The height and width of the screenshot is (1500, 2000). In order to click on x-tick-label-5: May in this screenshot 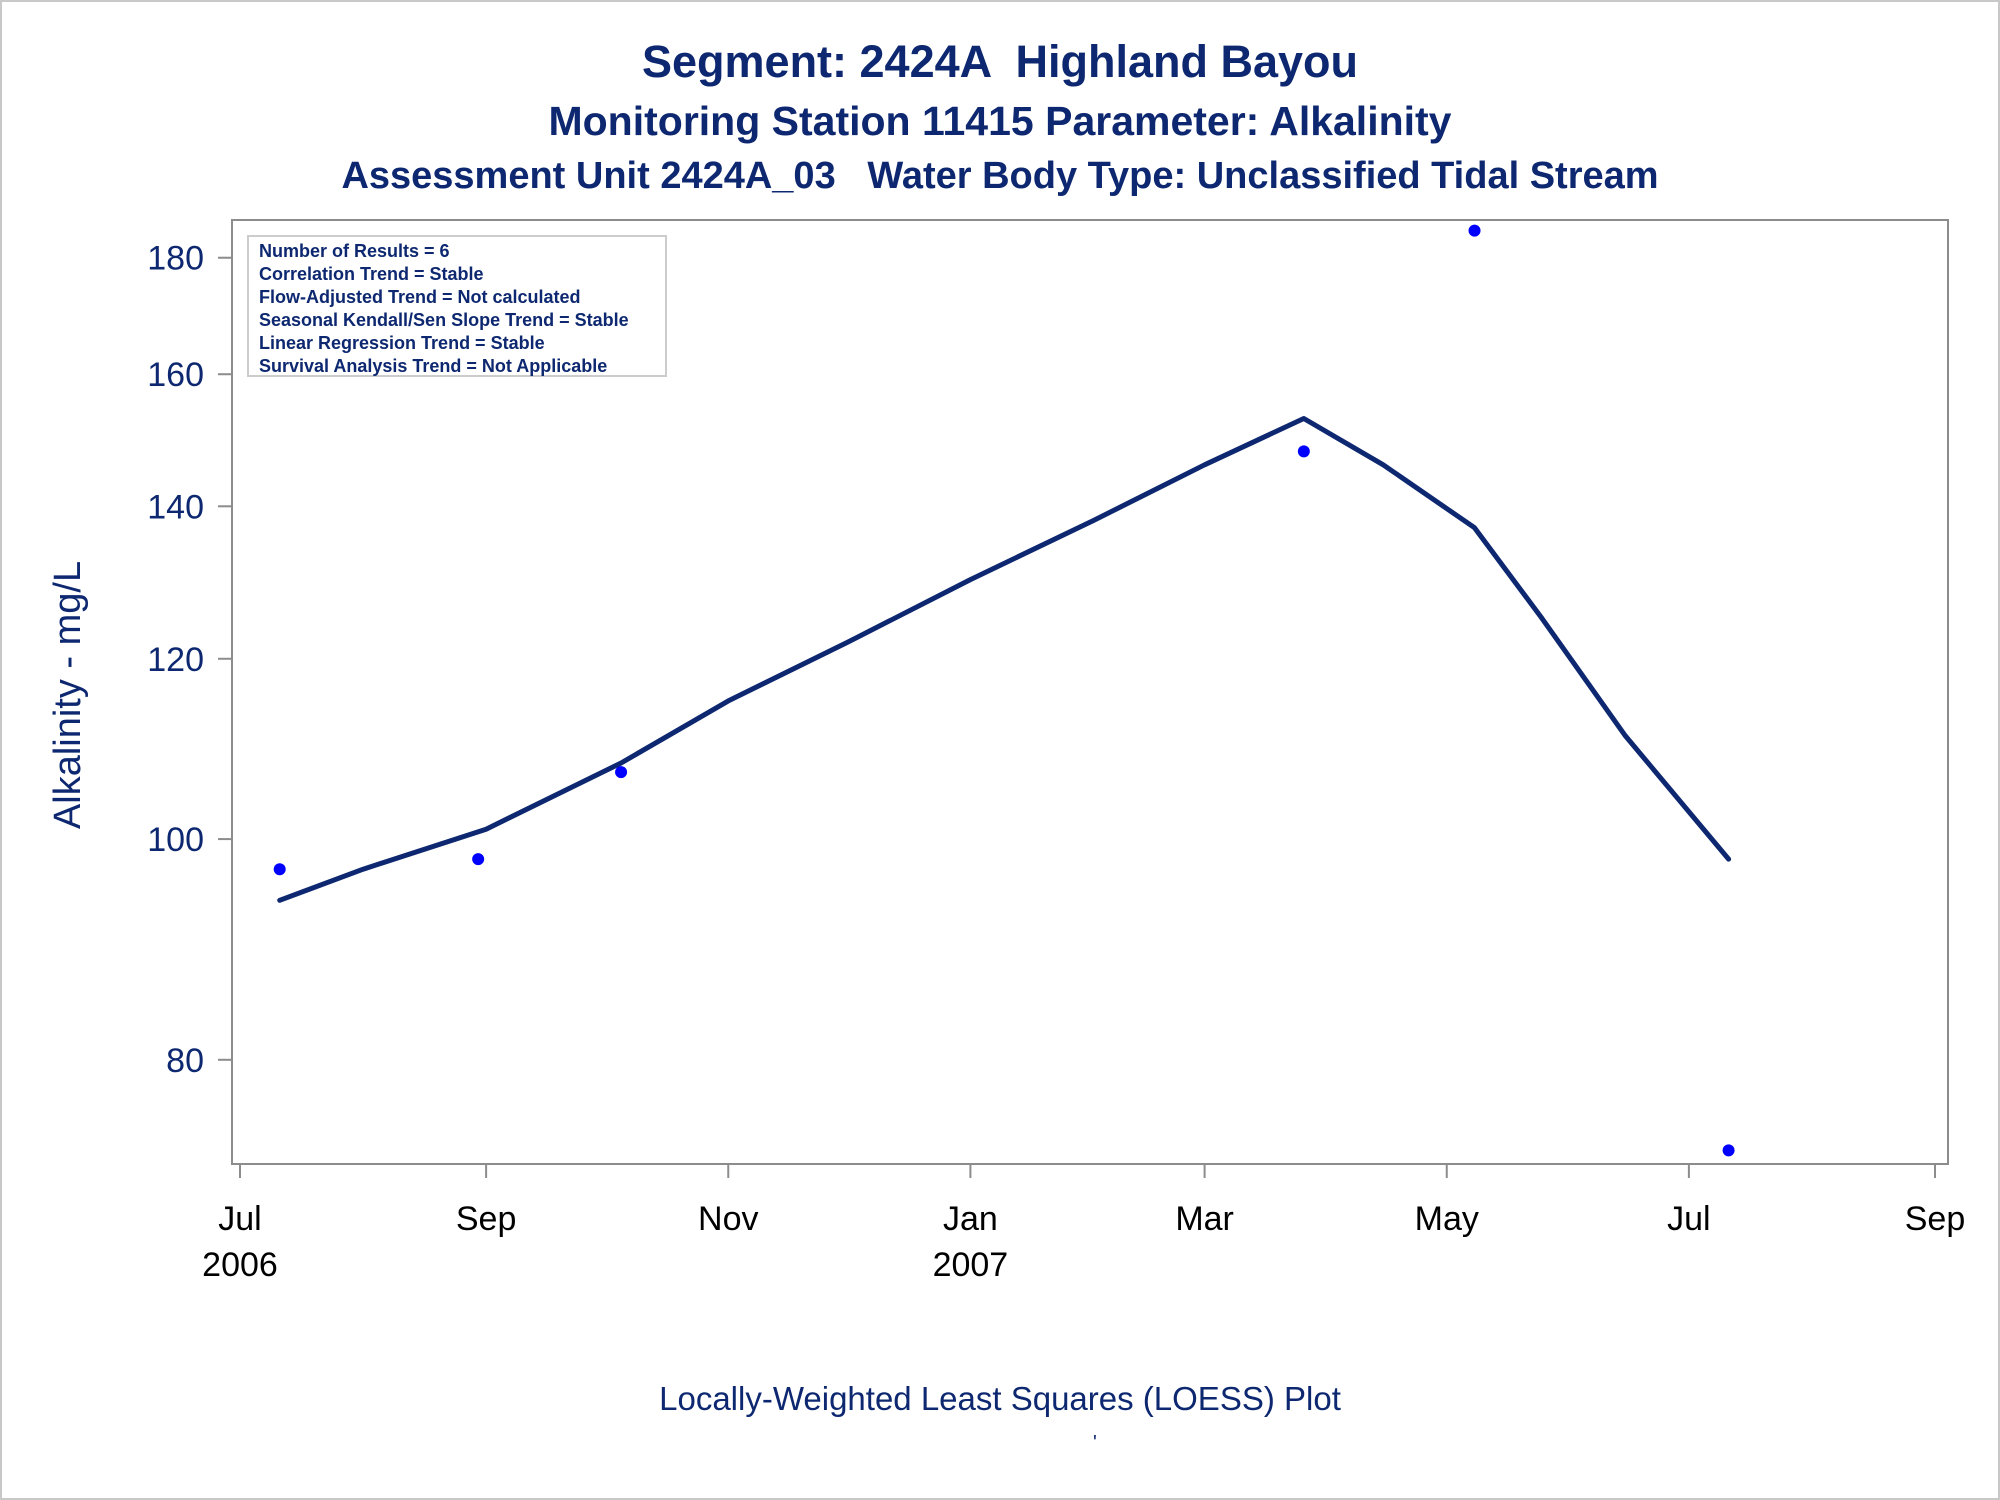, I will do `click(1447, 1219)`.